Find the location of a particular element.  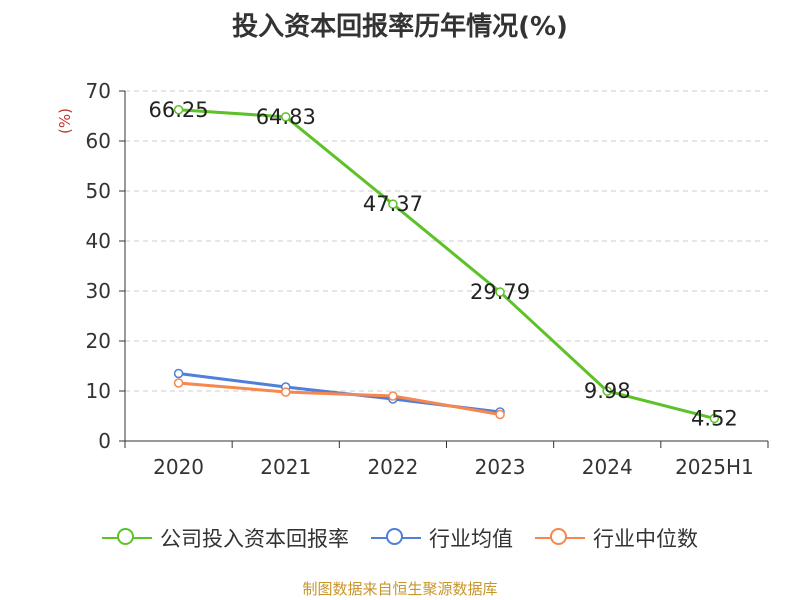

data-label: 29.79 is located at coordinates (500, 292).